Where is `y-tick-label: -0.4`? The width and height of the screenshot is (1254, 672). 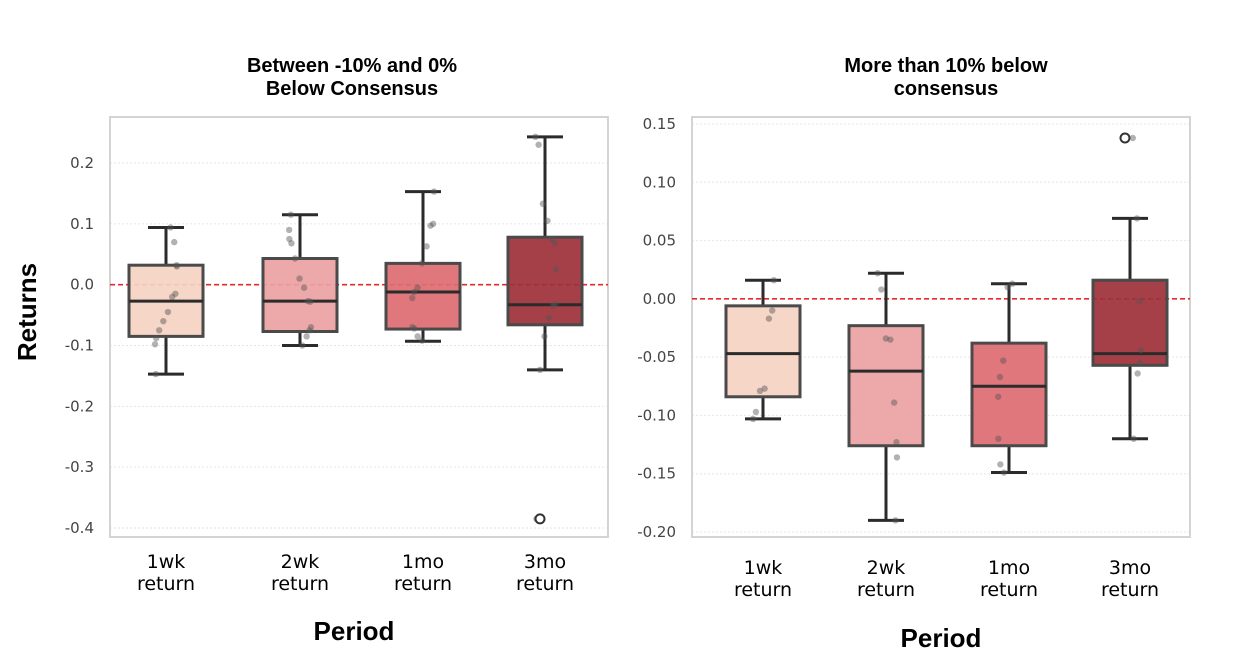
y-tick-label: -0.4 is located at coordinates (79, 528).